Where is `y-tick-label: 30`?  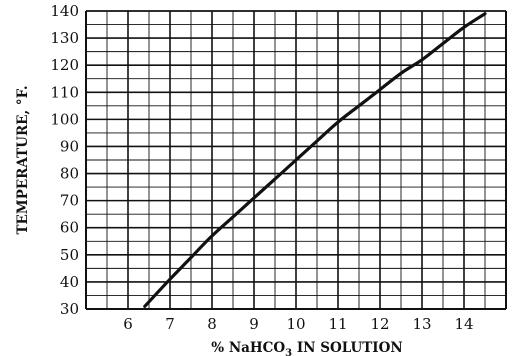 y-tick-label: 30 is located at coordinates (69, 309).